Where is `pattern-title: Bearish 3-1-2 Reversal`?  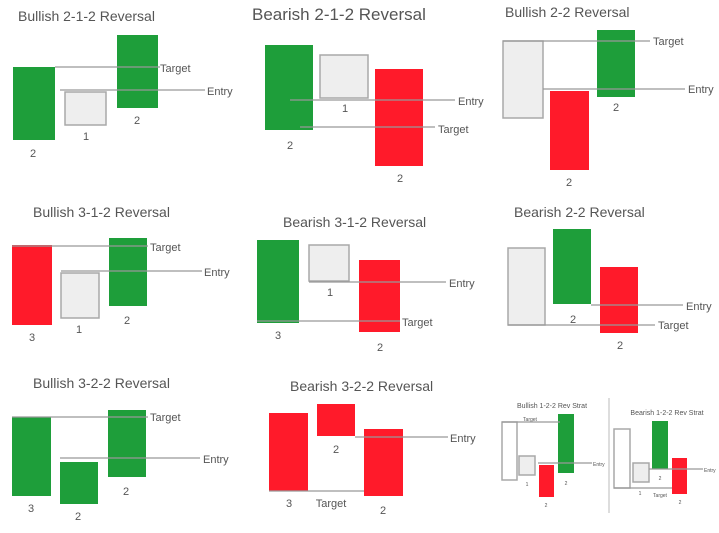
pattern-title: Bearish 3-1-2 Reversal is located at coordinates (354, 222).